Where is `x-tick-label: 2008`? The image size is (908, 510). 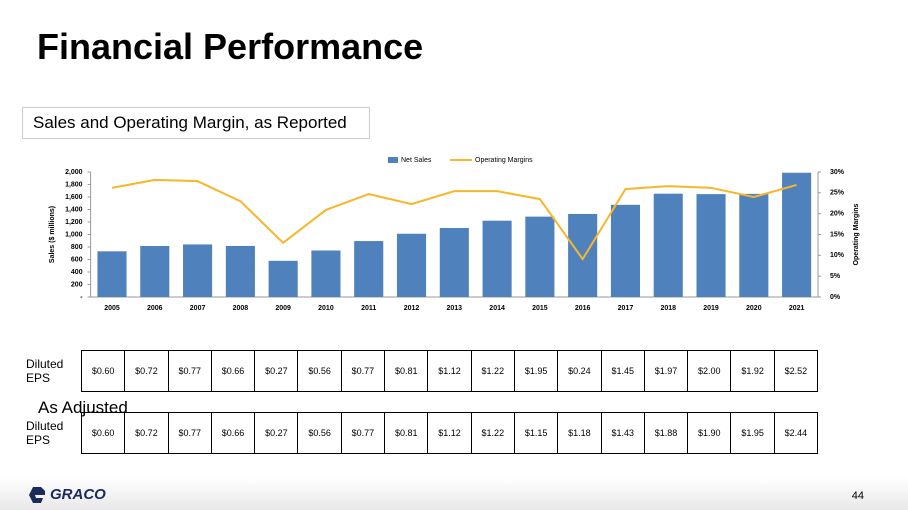 x-tick-label: 2008 is located at coordinates (241, 308).